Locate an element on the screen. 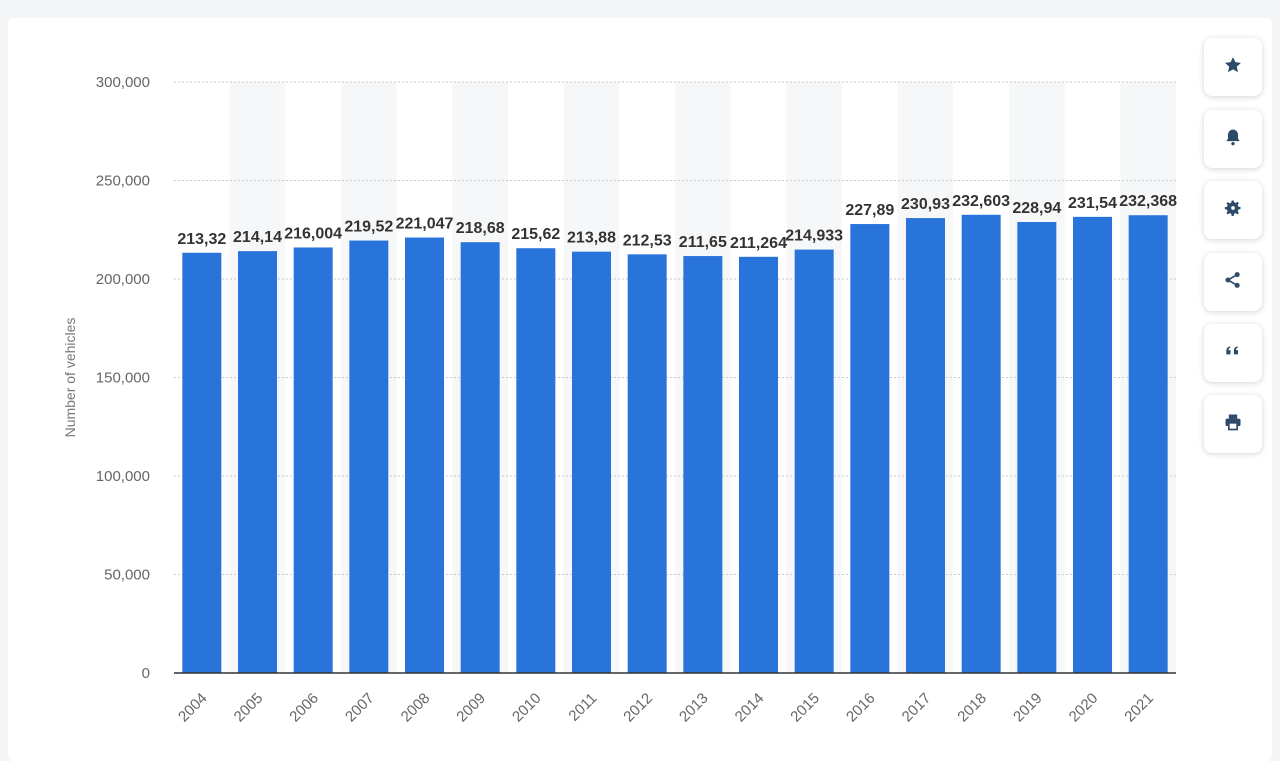 The image size is (1280, 761). favorite-button is located at coordinates (1233, 67).